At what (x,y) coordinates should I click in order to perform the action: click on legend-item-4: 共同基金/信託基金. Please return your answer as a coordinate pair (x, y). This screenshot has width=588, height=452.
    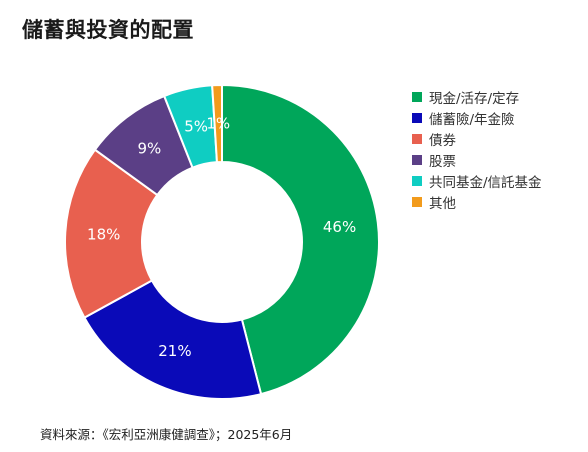
    Looking at the image, I should click on (477, 180).